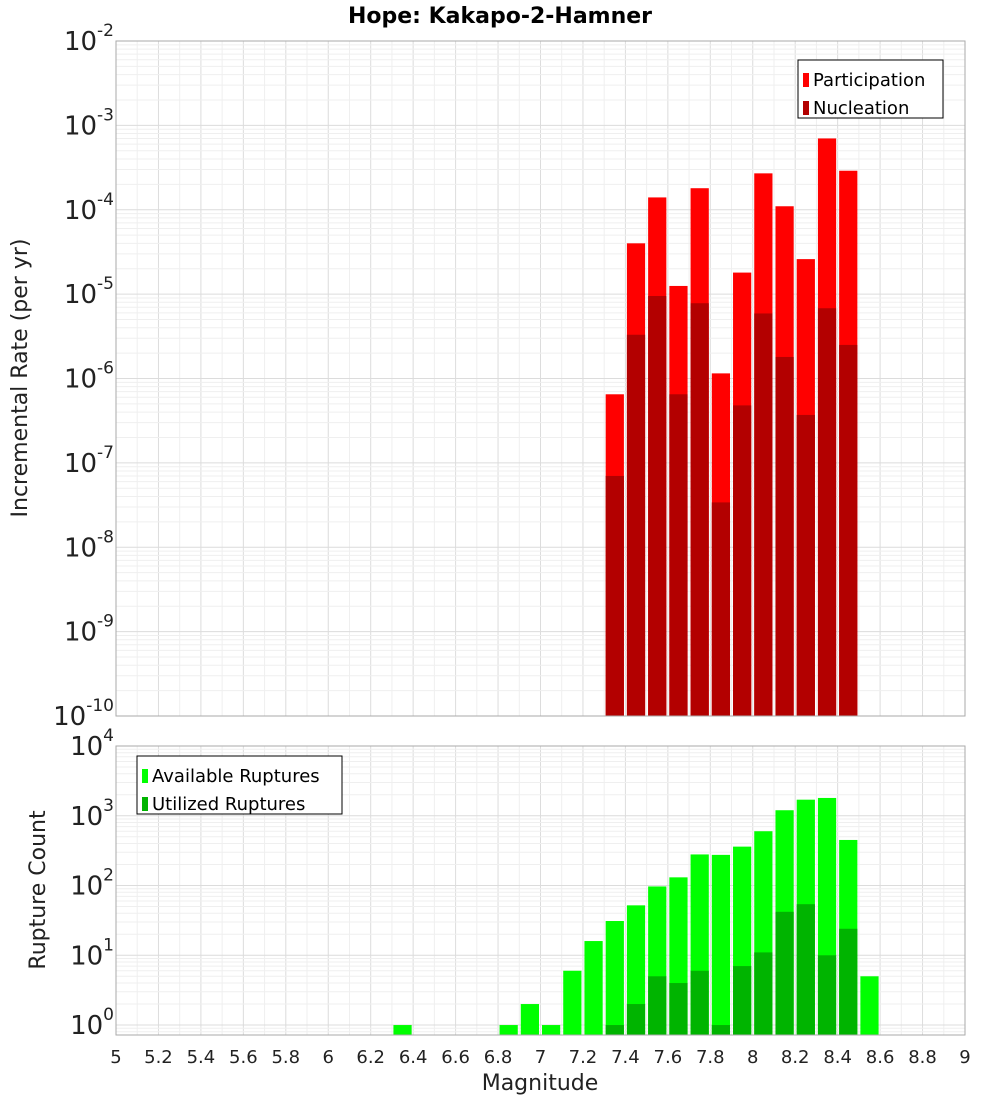 This screenshot has width=1000, height=1100. I want to click on y-tick-label: 10⁰, so click(92, 1023).